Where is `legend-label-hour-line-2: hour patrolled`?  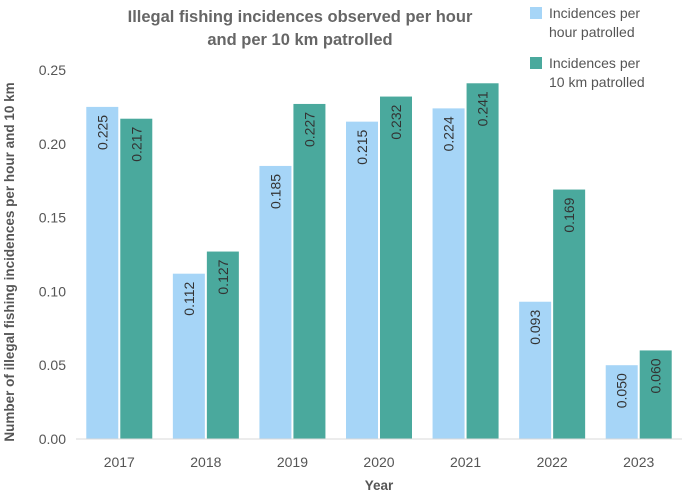 legend-label-hour-line-2: hour patrolled is located at coordinates (592, 32).